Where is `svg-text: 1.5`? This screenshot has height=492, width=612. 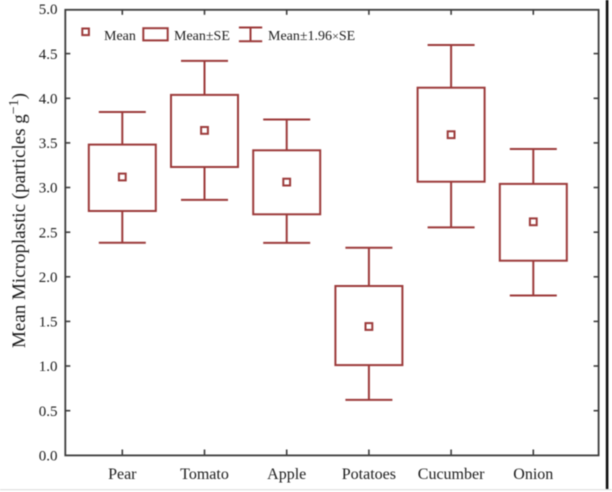
svg-text: 1.5 is located at coordinates (48, 323).